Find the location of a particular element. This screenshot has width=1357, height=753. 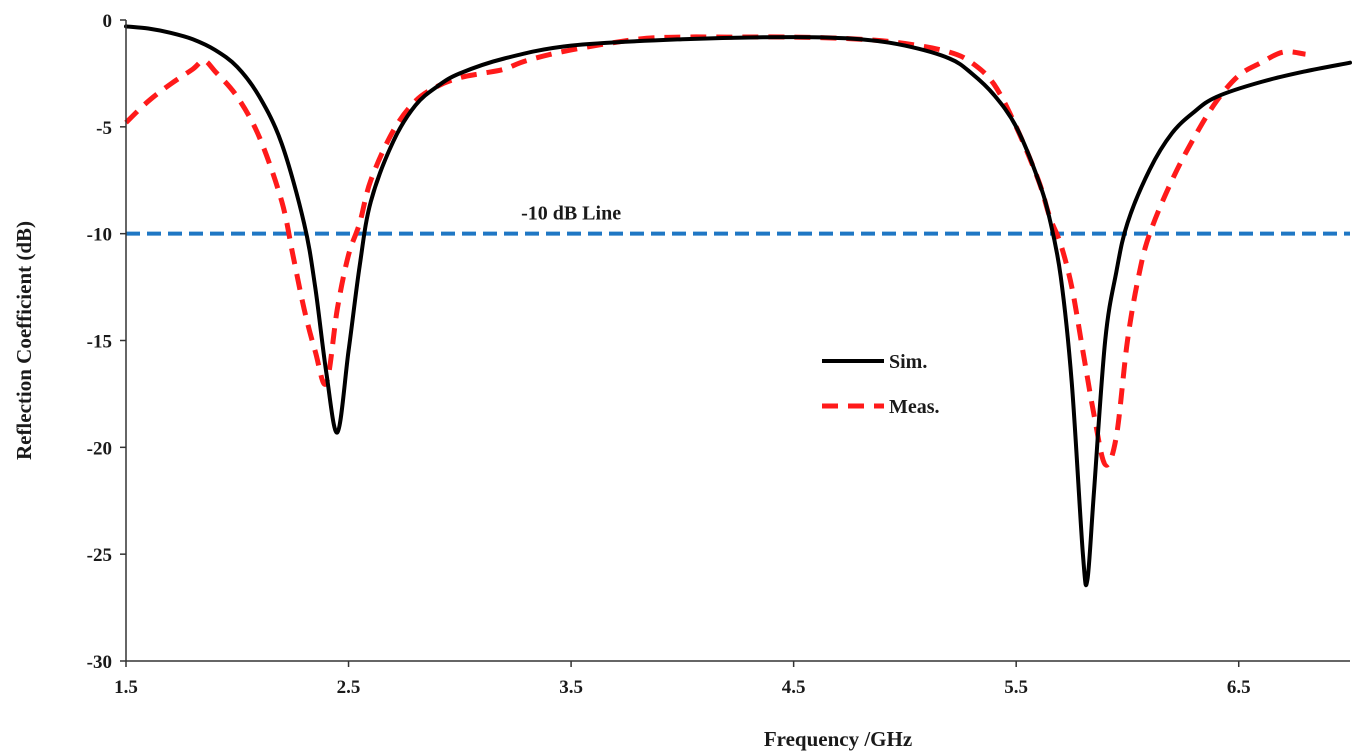

y-tick-label: -30 is located at coordinates (99, 662).